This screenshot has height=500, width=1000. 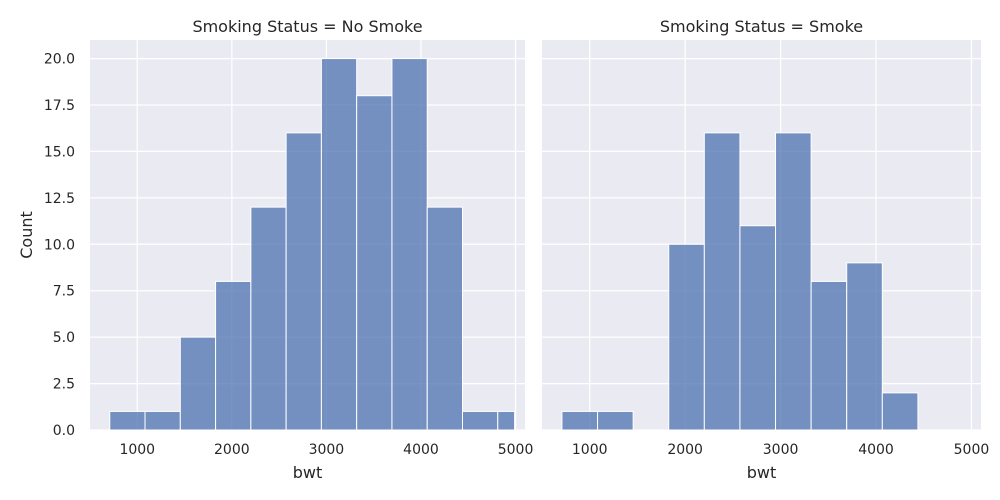 I want to click on y-tick-label: 12.5, so click(x=59, y=199).